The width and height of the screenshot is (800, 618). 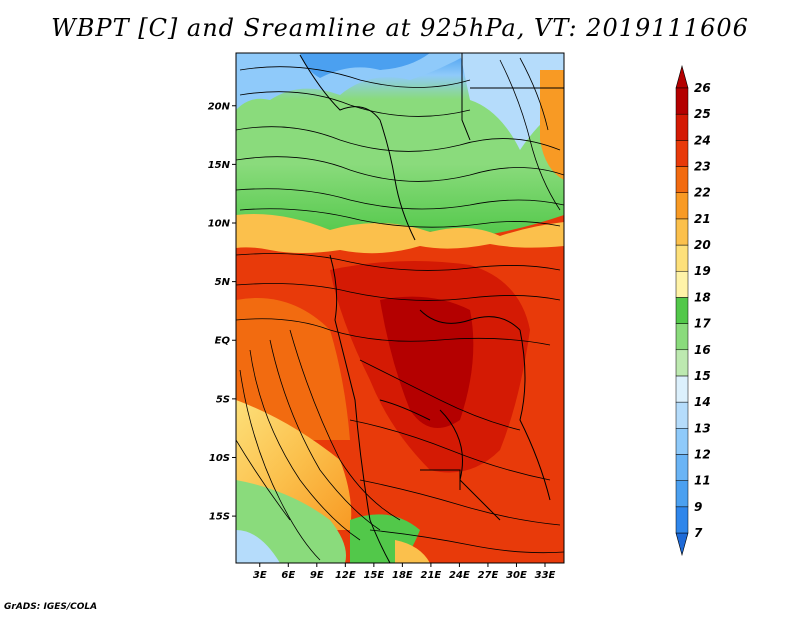 I want to click on lat-label: EQ, so click(x=223, y=341).